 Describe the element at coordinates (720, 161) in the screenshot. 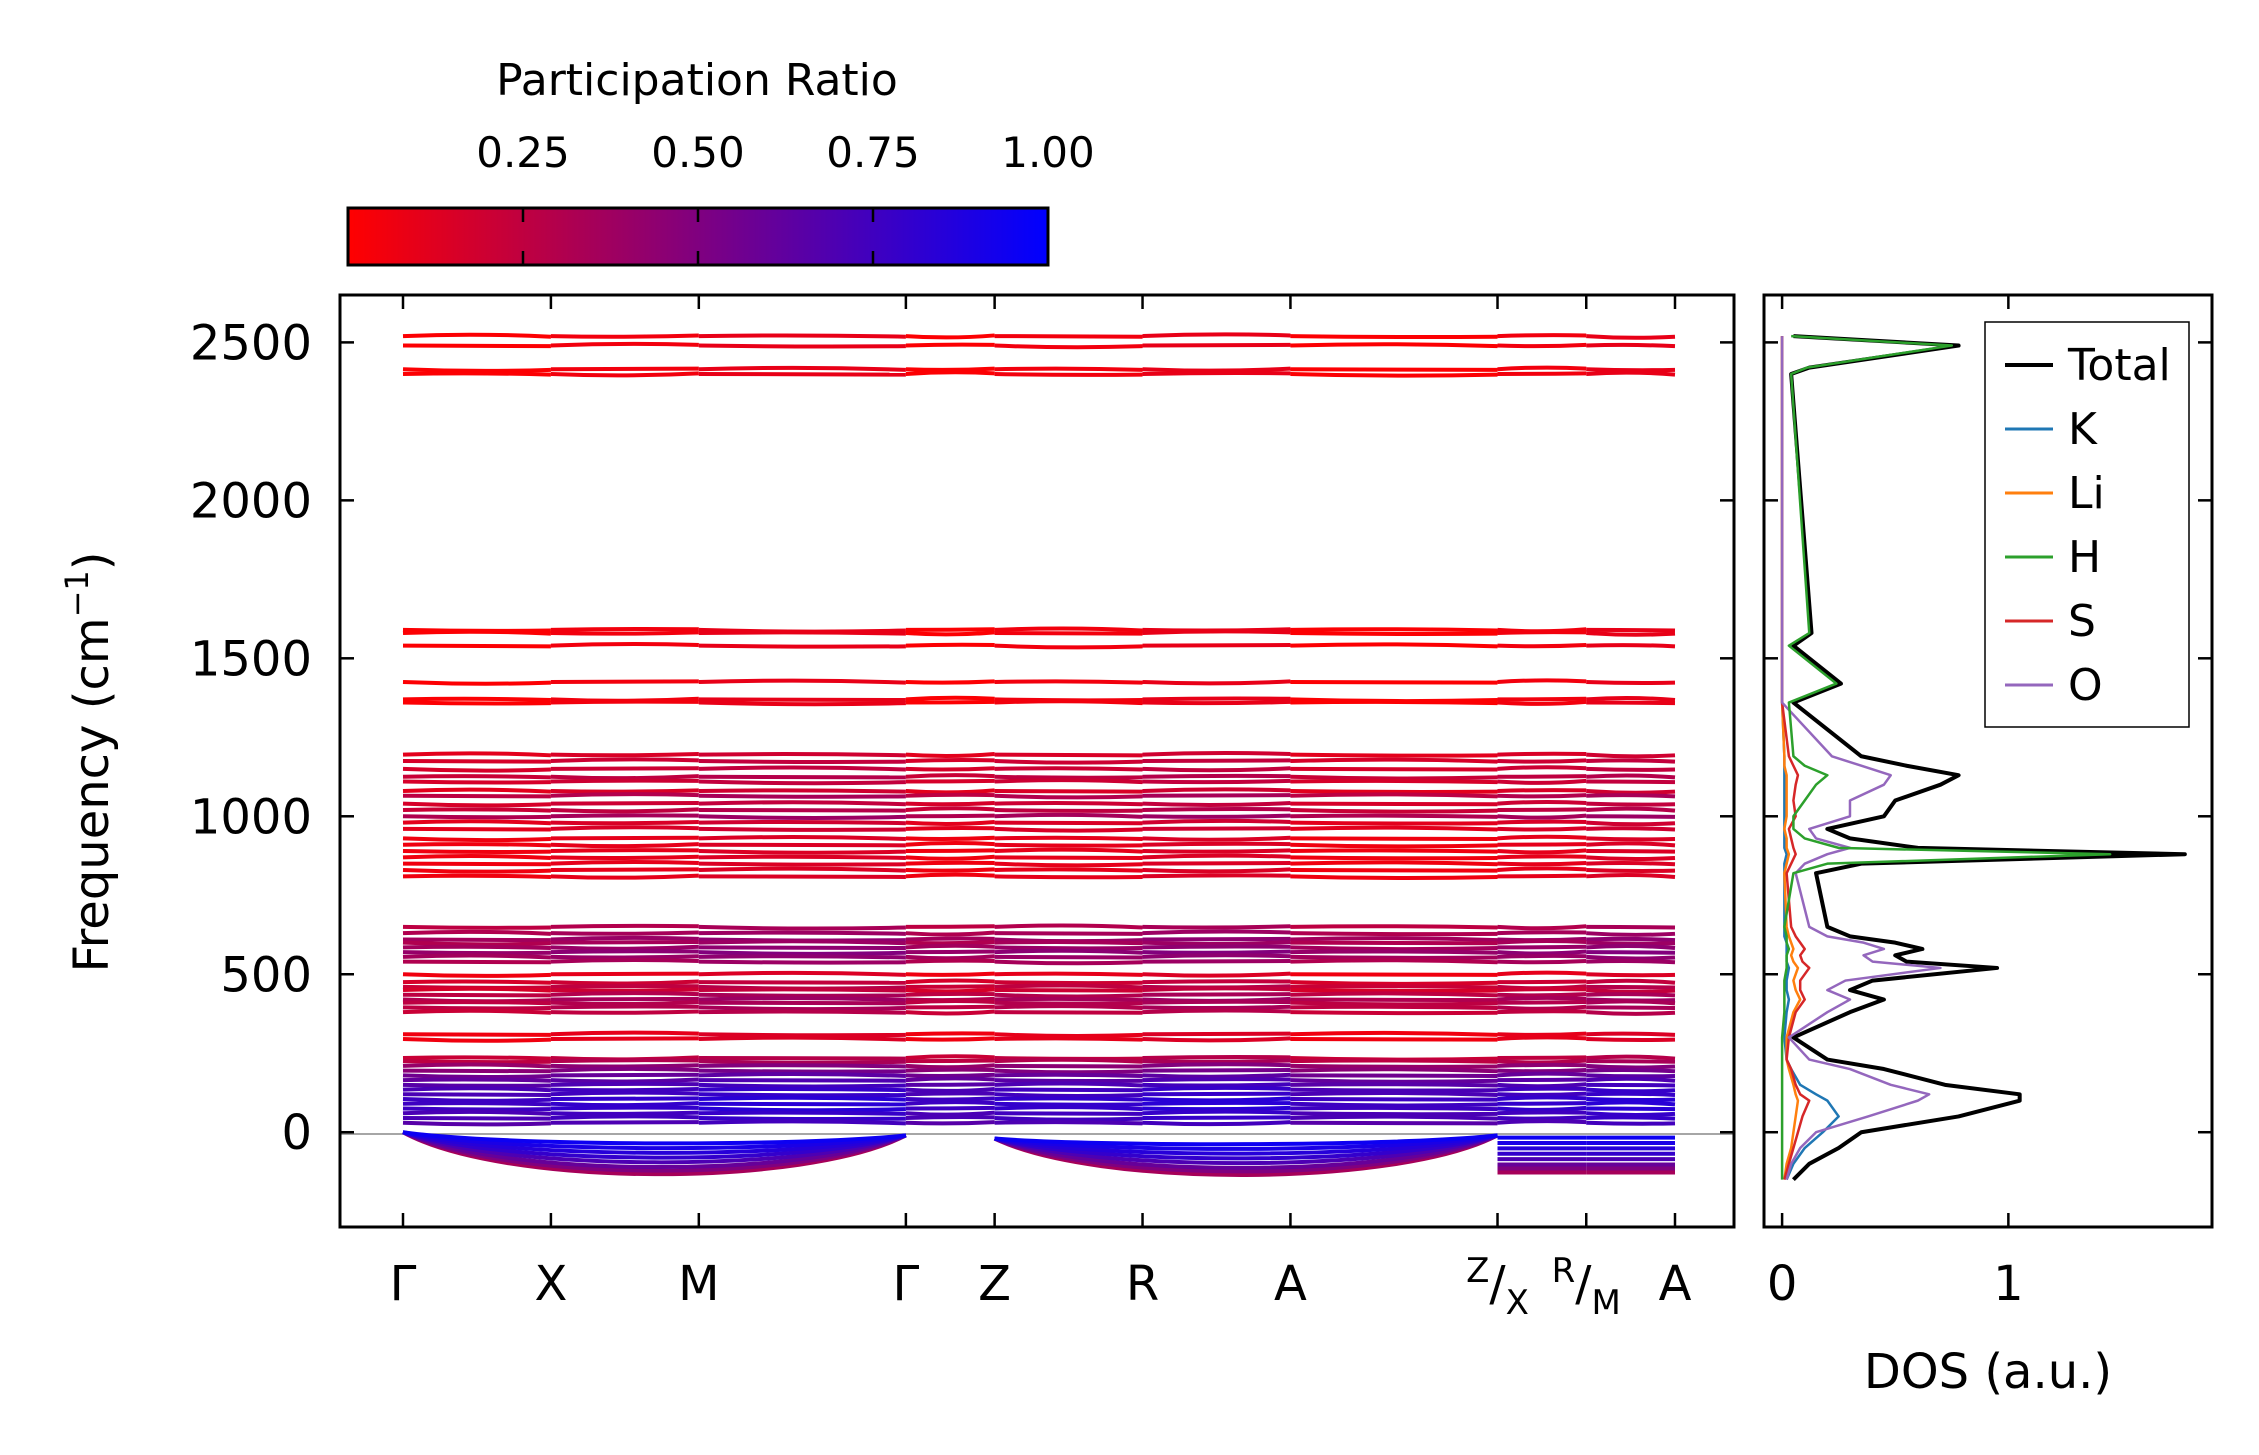

I see `colorbar: Participation Ratio 0.25 0.50 0.75 1.00` at that location.